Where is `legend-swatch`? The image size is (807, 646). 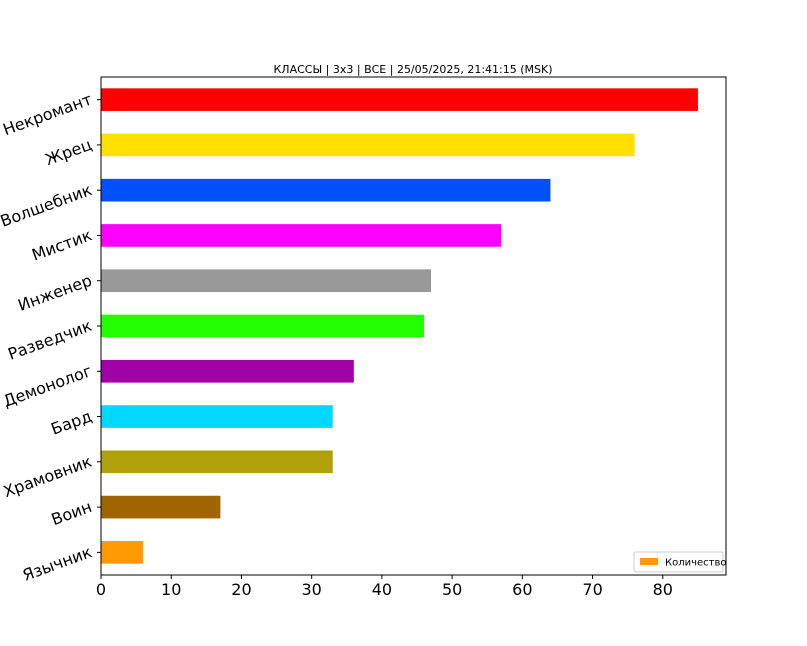
legend-swatch is located at coordinates (649, 561).